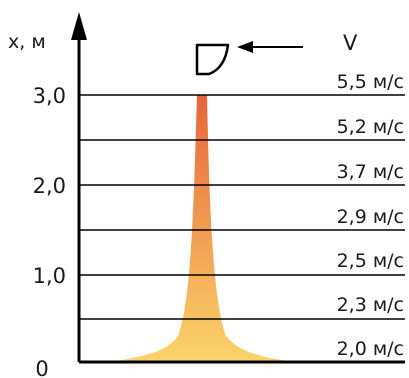 This screenshot has height=378, width=409. Describe the element at coordinates (370, 349) in the screenshot. I see `wind-speed-label: 2,0 м/с` at that location.